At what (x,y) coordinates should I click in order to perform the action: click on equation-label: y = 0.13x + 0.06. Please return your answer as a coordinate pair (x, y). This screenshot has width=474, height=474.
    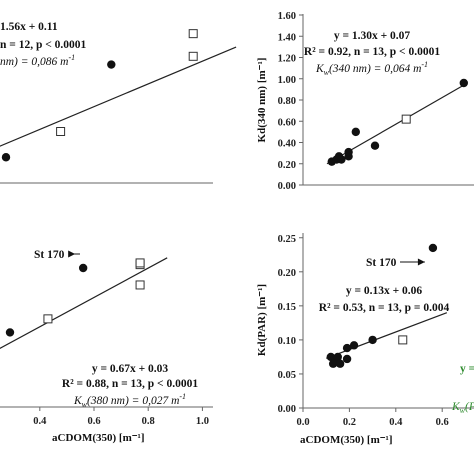
    Looking at the image, I should click on (384, 291).